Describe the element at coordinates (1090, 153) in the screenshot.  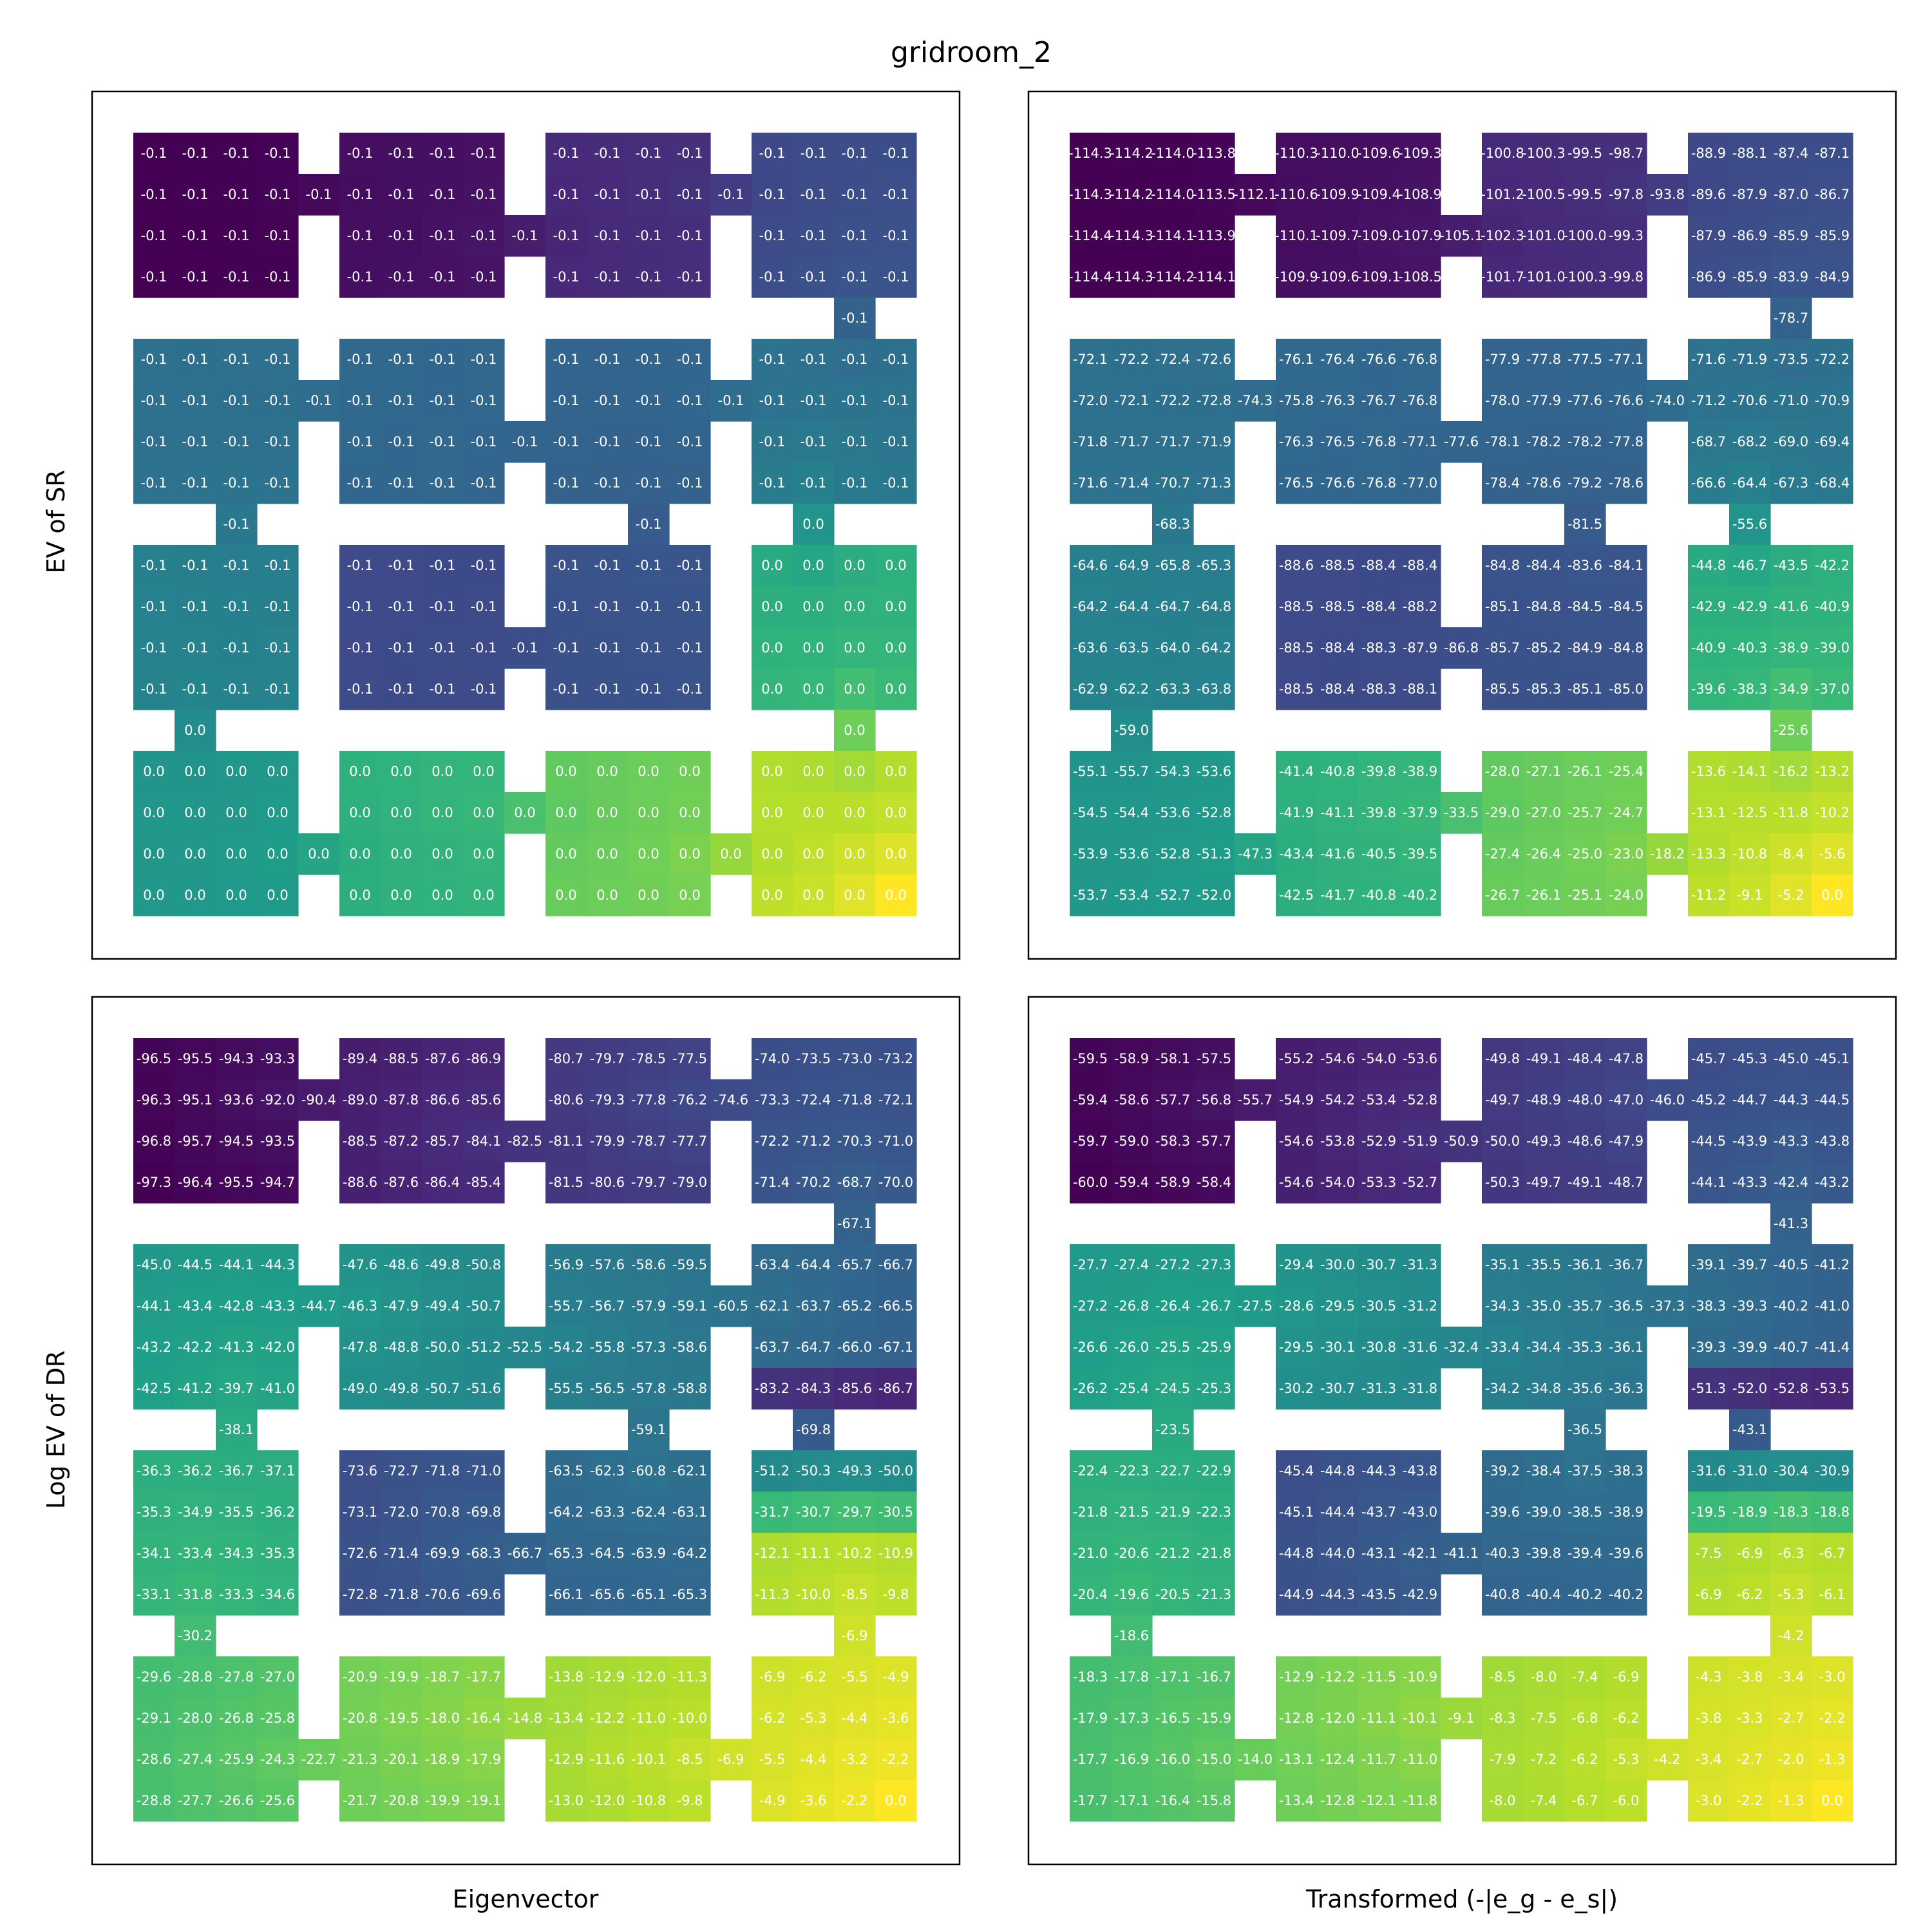
I see `cell-value-label: -114.3` at that location.